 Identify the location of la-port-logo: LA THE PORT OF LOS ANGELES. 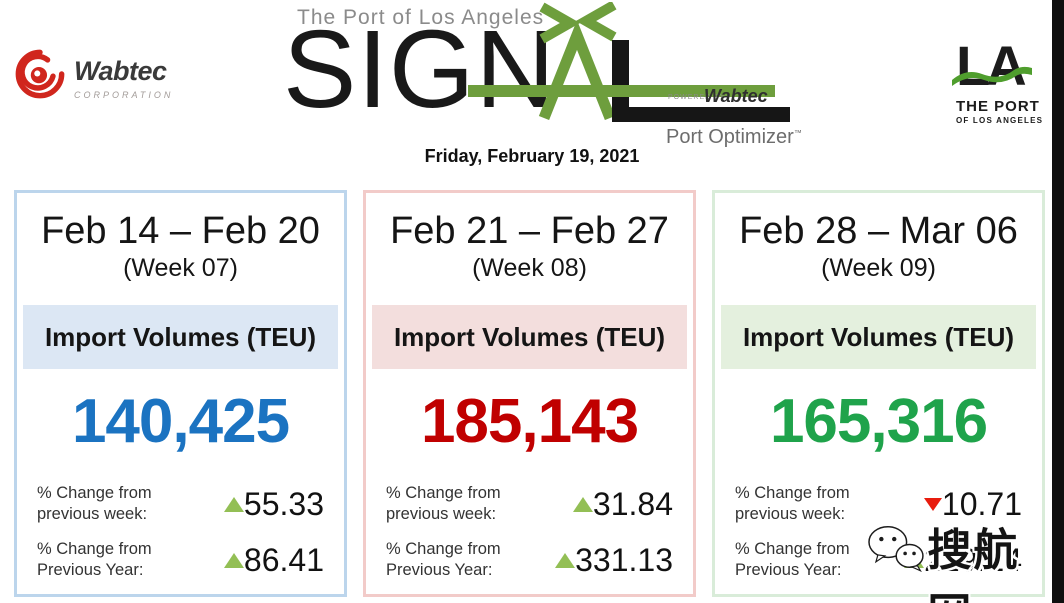
(1000, 81).